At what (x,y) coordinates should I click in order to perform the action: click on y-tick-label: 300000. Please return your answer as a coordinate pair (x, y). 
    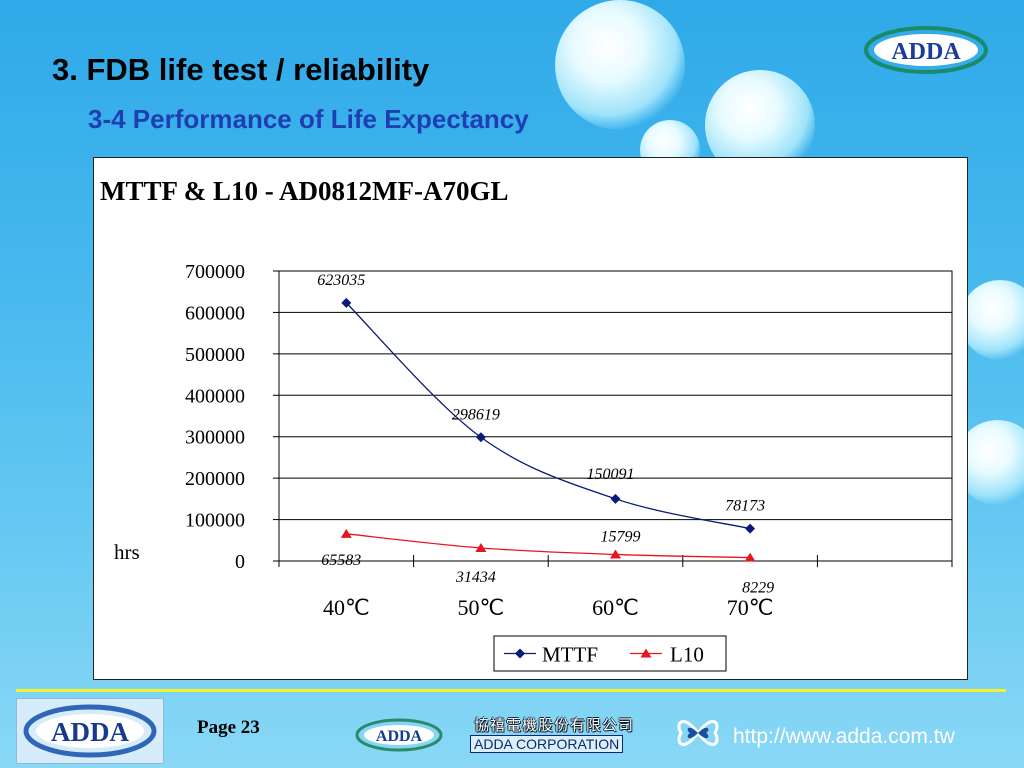
    Looking at the image, I should click on (215, 438).